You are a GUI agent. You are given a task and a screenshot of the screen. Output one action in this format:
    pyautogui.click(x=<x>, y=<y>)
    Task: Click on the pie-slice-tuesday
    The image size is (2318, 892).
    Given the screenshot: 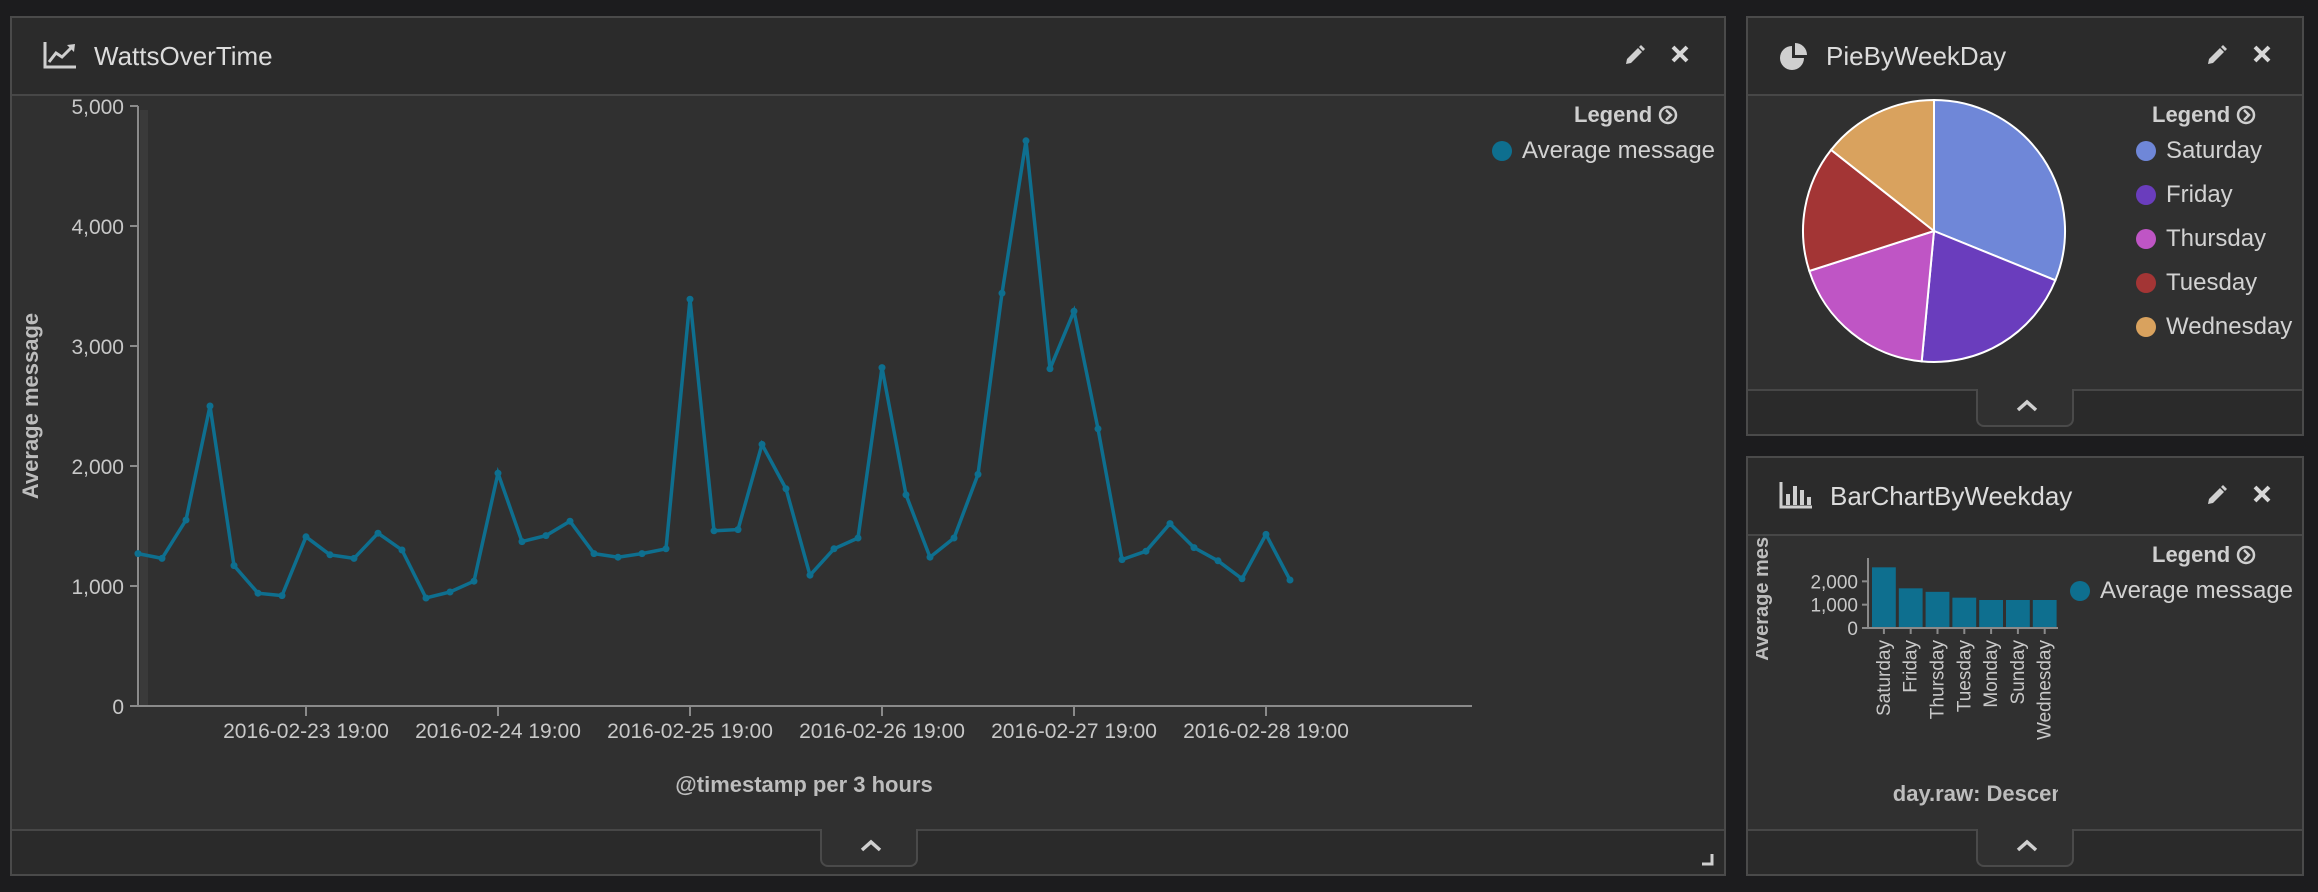 What is the action you would take?
    pyautogui.click(x=1869, y=210)
    